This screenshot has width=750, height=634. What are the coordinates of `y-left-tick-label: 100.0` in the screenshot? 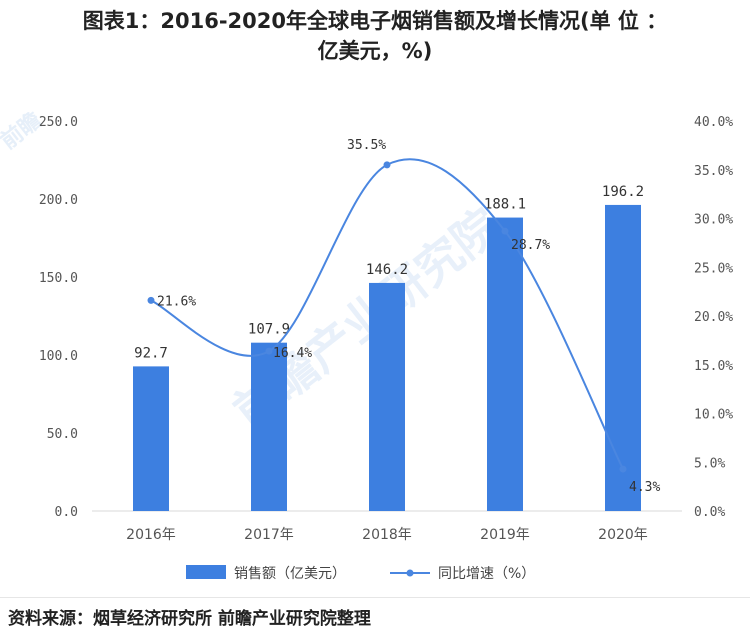 It's located at (58, 356).